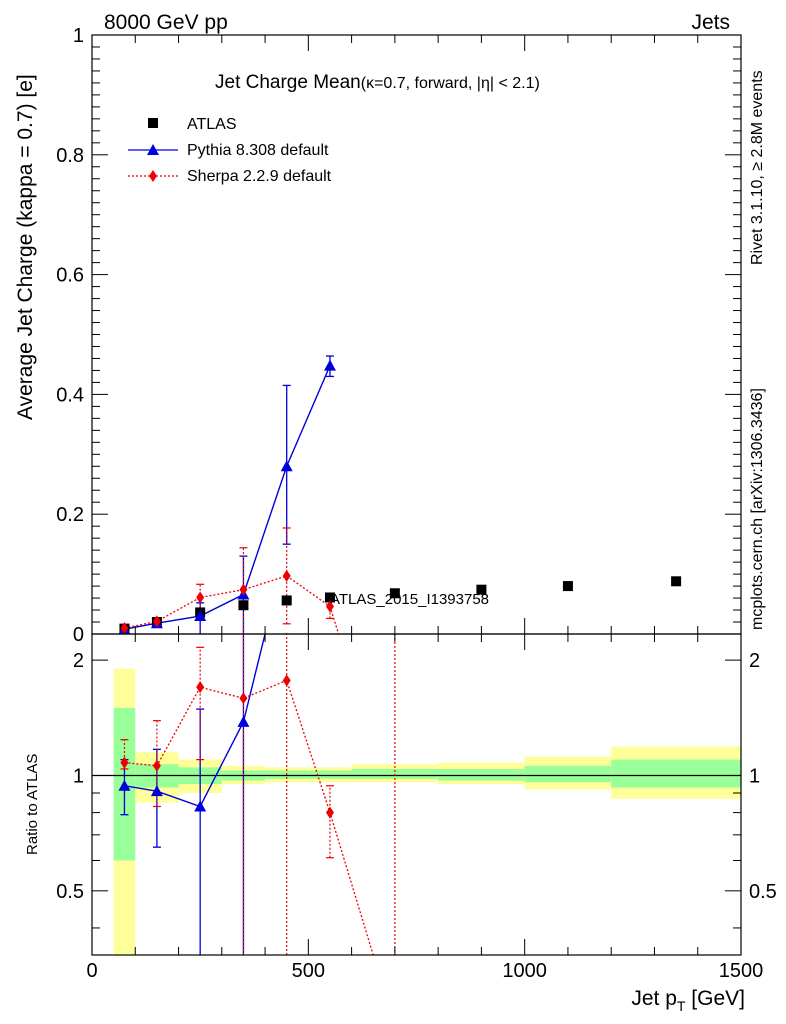 This screenshot has width=786, height=1024. What do you see at coordinates (754, 661) in the screenshot?
I see `ratio-y-tick-label-right: 2` at bounding box center [754, 661].